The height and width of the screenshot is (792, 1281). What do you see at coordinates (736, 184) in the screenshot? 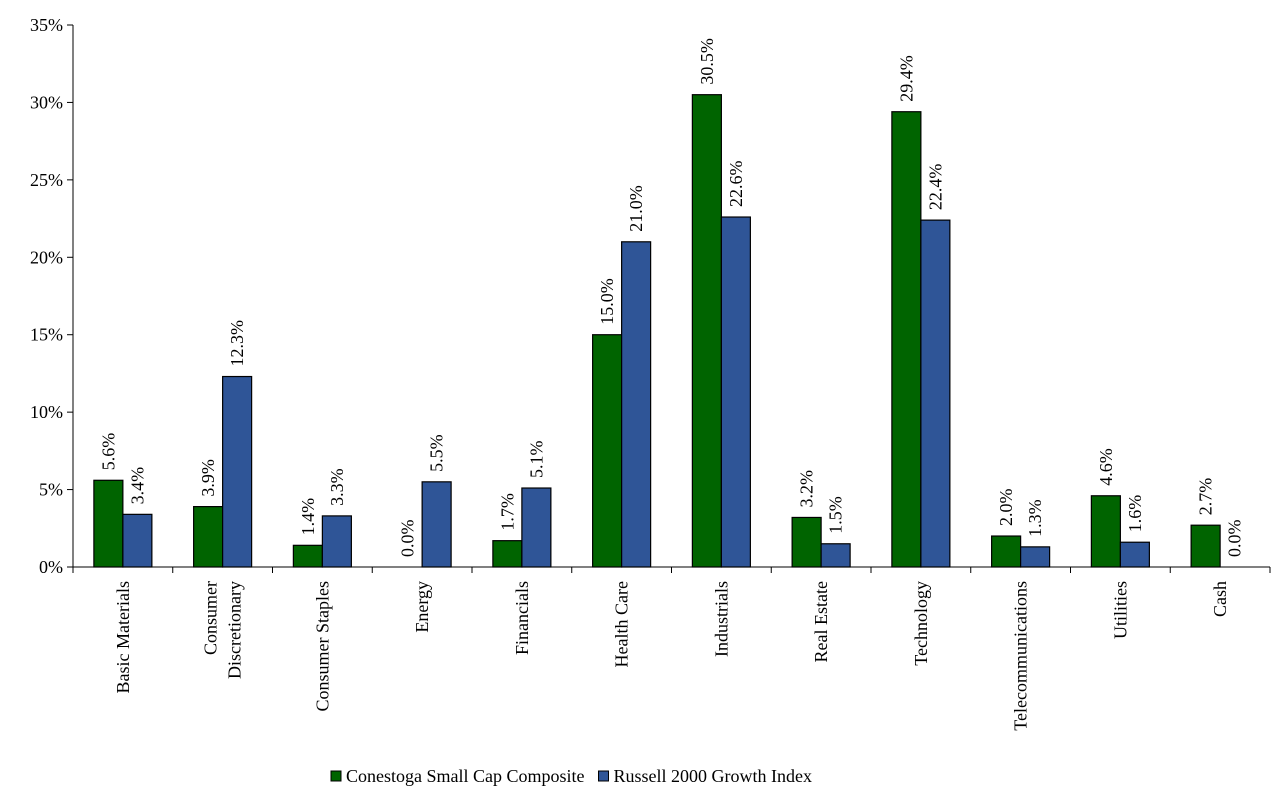
I see `data-label: 22.6%` at bounding box center [736, 184].